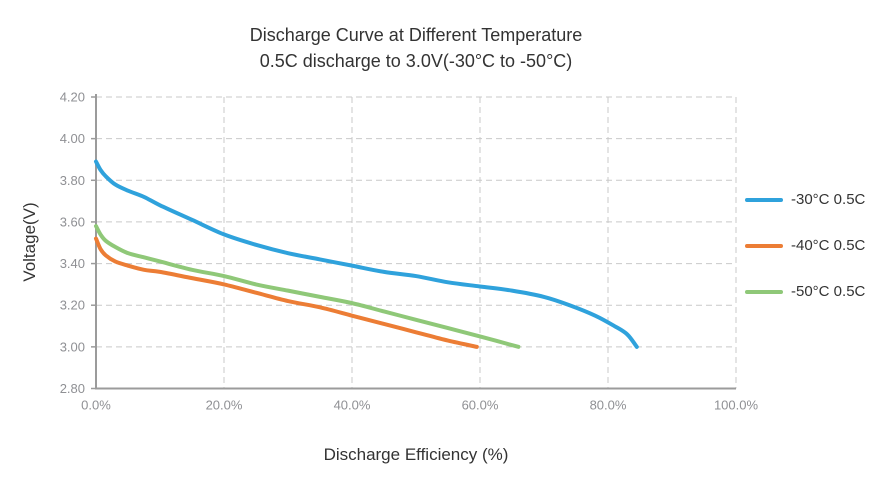  Describe the element at coordinates (828, 245) in the screenshot. I see `legend-label: -40°C 0.5C` at that location.